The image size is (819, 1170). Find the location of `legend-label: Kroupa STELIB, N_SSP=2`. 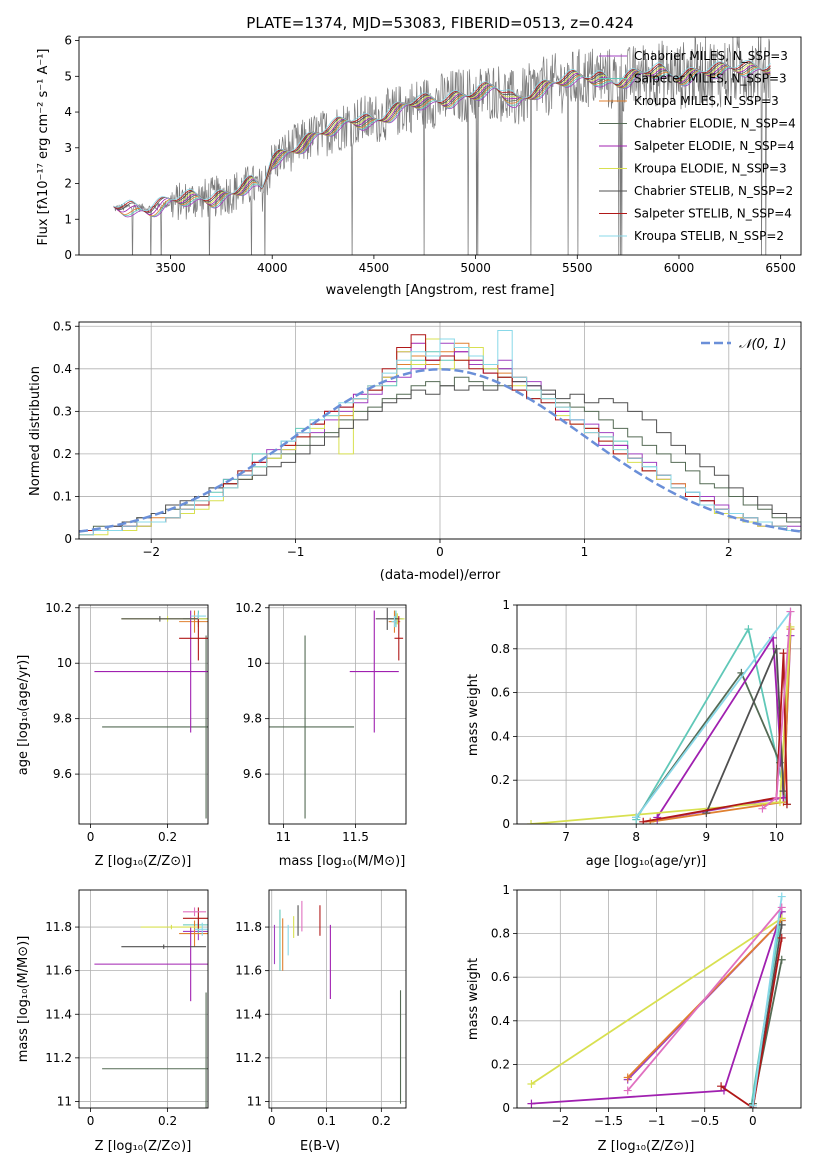

legend-label: Kroupa STELIB, N_SSP=2 is located at coordinates (709, 236).